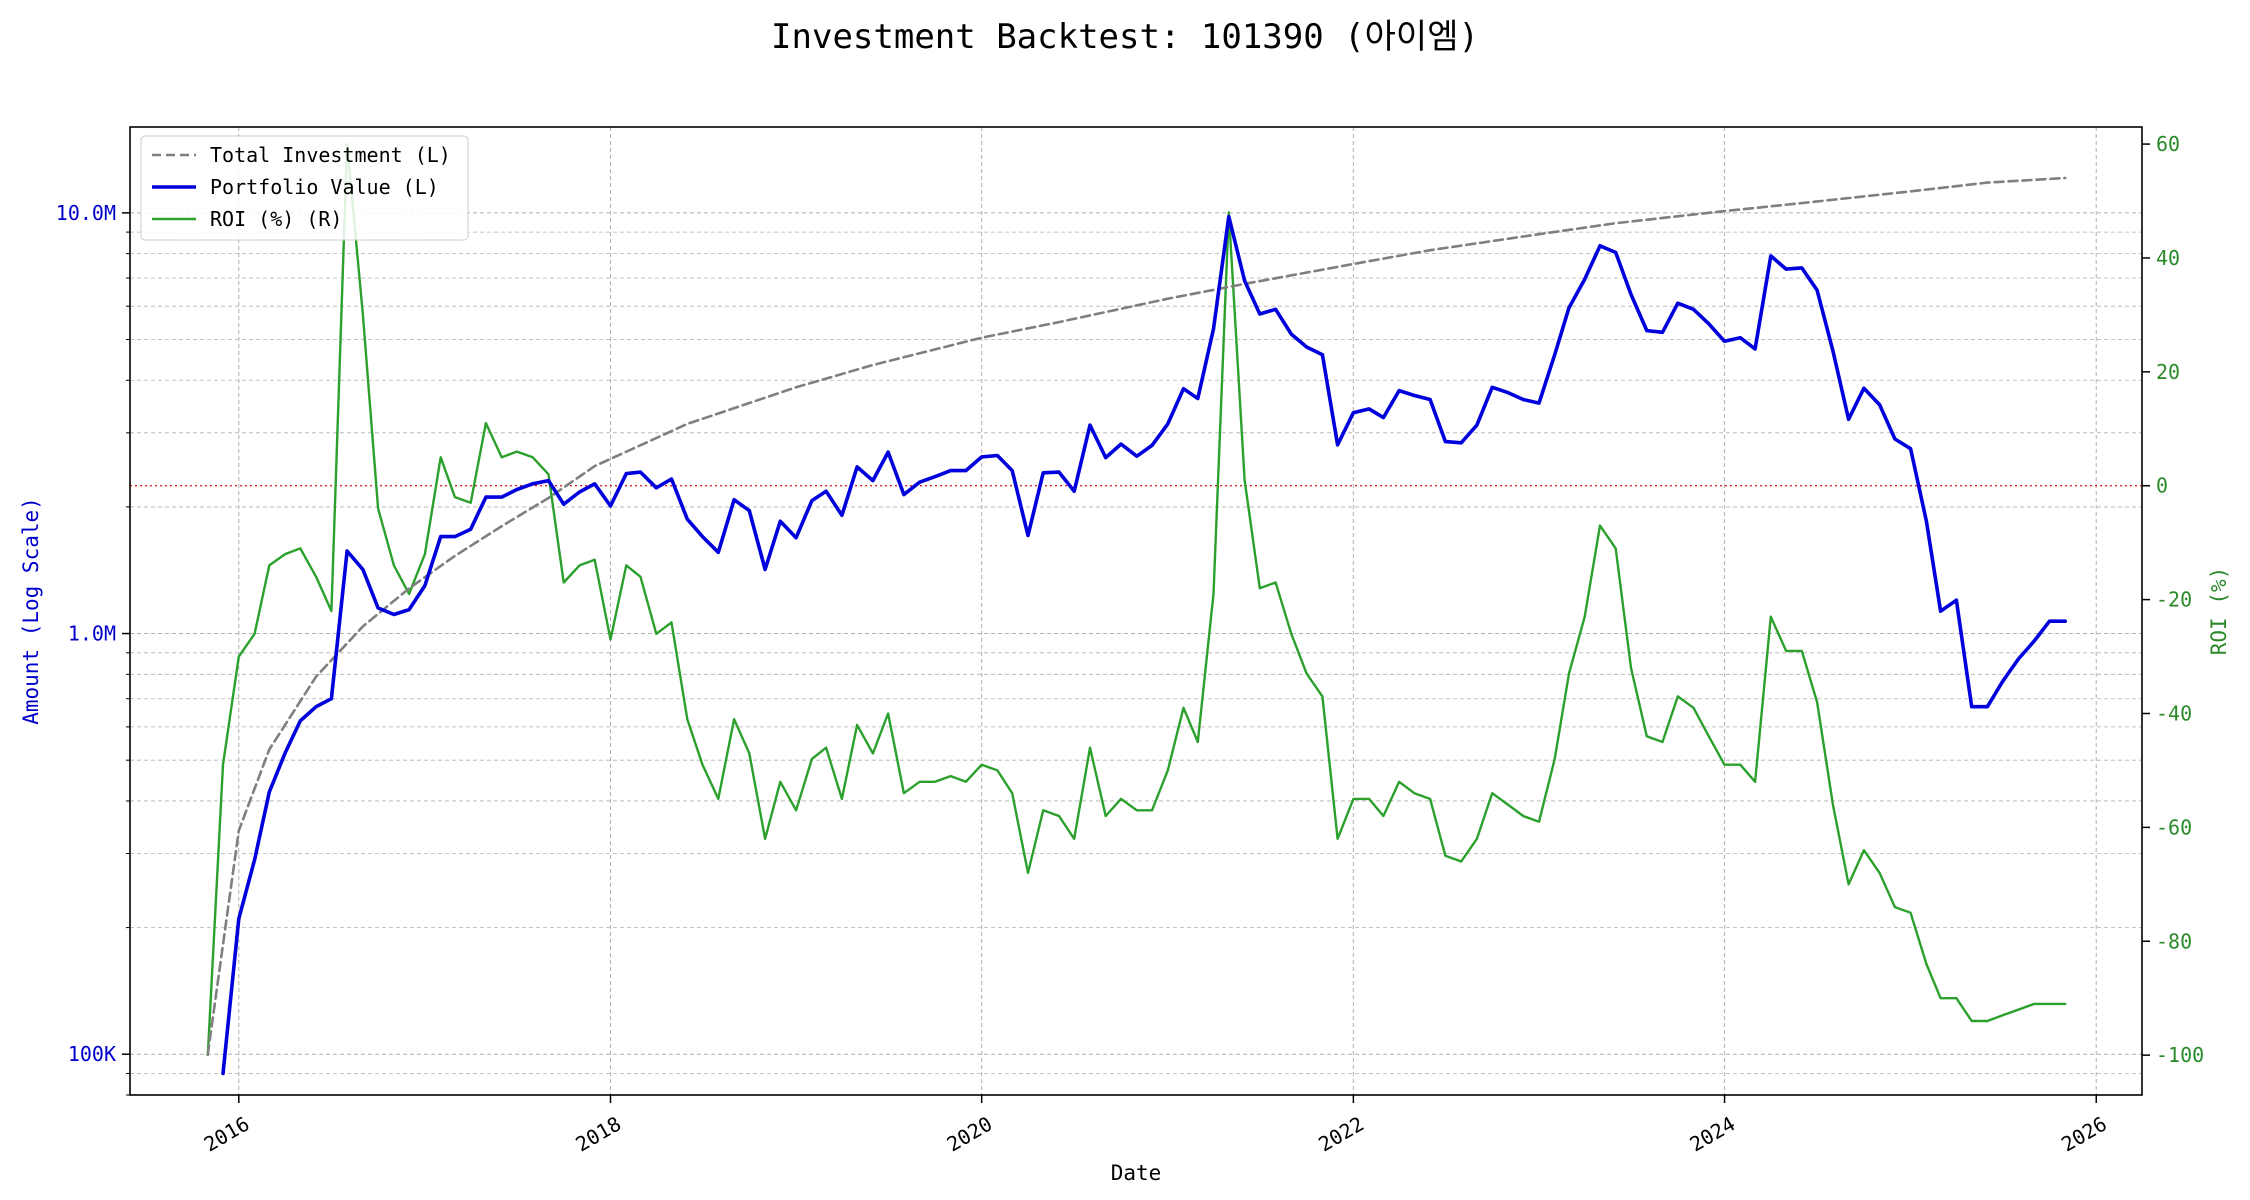 The image size is (2250, 1200). I want to click on right-tick-label: -20, so click(2174, 600).